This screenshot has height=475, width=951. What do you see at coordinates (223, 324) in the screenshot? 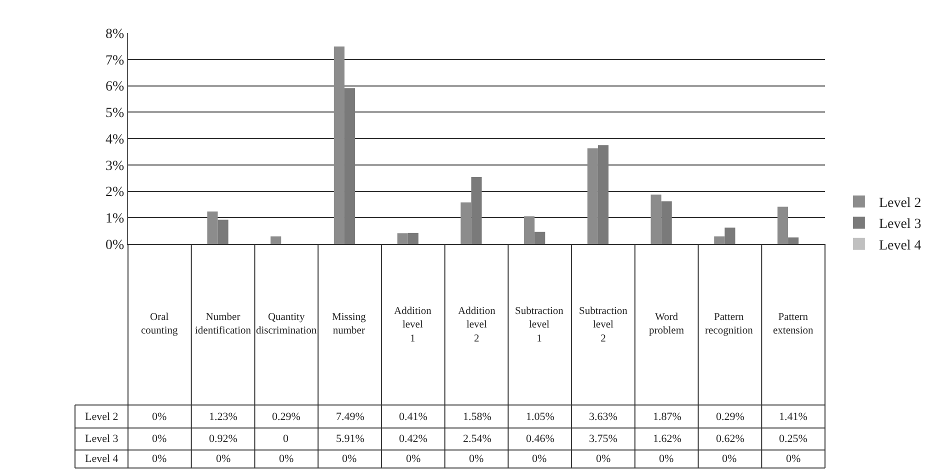
I see `x-tick-label: Number identification` at bounding box center [223, 324].